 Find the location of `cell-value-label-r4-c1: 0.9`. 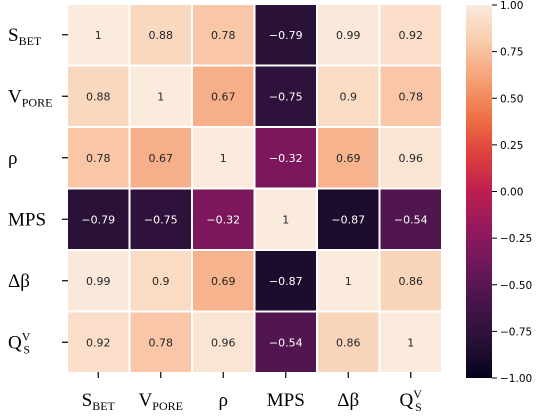

cell-value-label-r4-c1: 0.9 is located at coordinates (161, 281).